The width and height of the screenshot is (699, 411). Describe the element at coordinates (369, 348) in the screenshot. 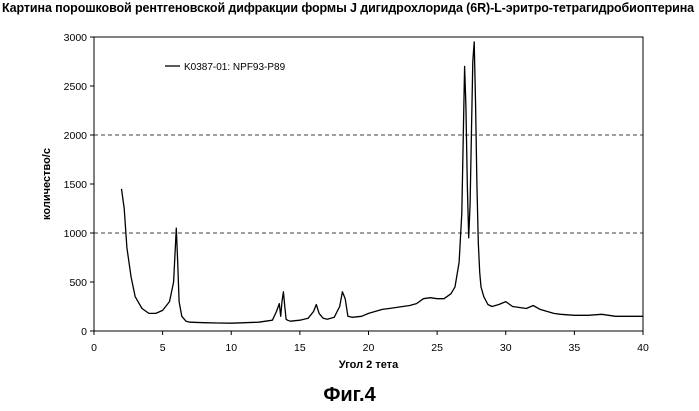

I see `x-tick-label: 20` at that location.